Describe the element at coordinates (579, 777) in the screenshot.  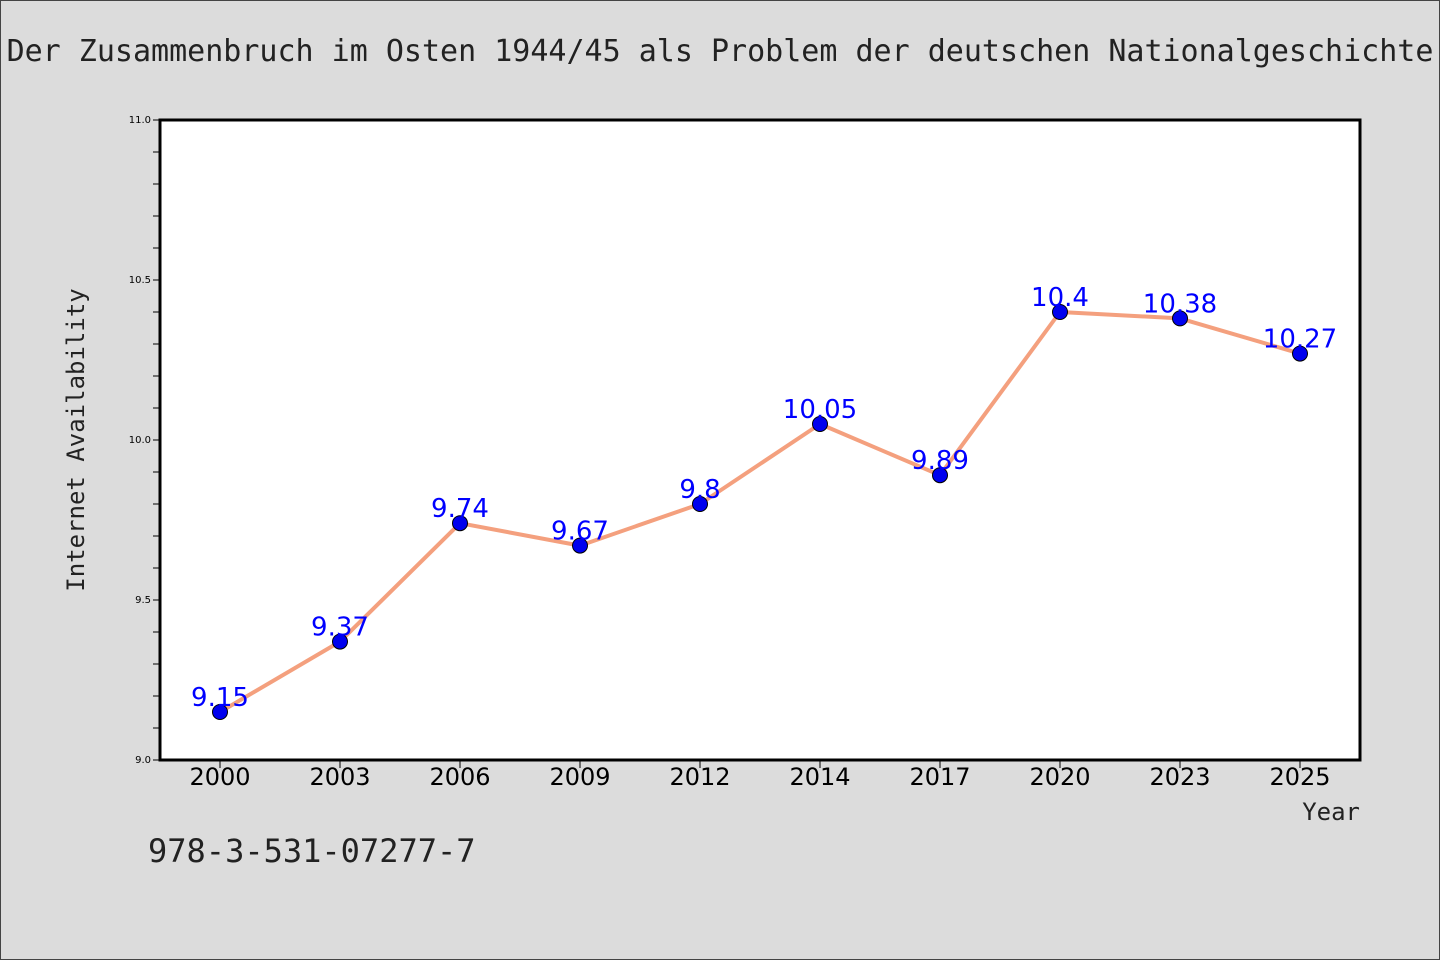
I see `x-tick-label: 2009` at that location.